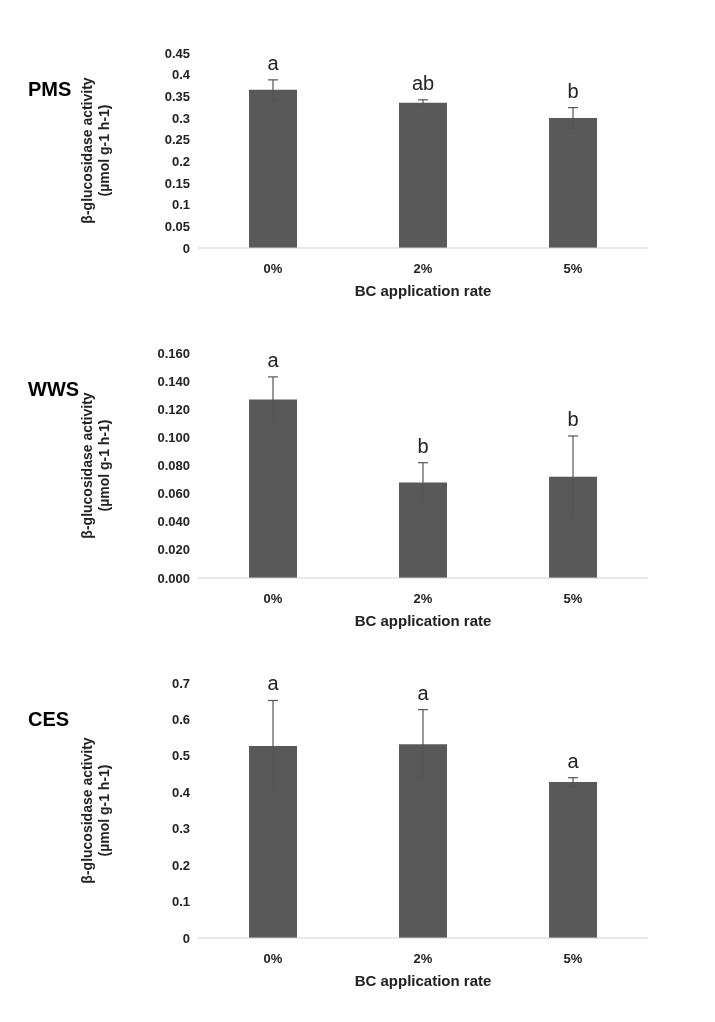 The width and height of the screenshot is (715, 1022). I want to click on text: WWS, so click(54, 389).